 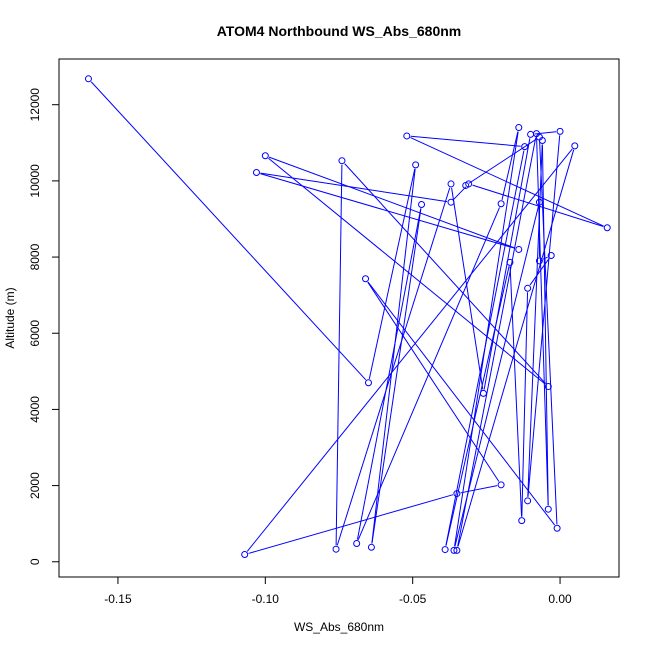 I want to click on x-tick-label: -0.10, so click(x=266, y=599).